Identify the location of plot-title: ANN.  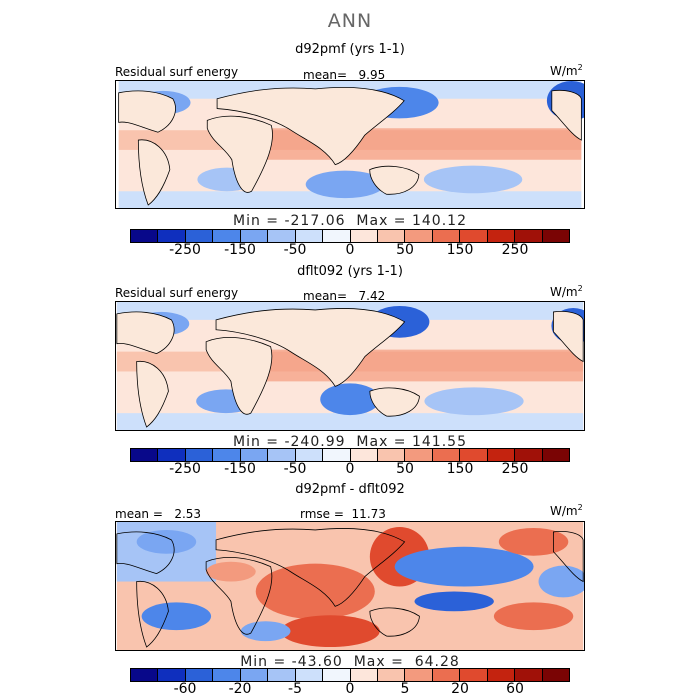
(350, 21).